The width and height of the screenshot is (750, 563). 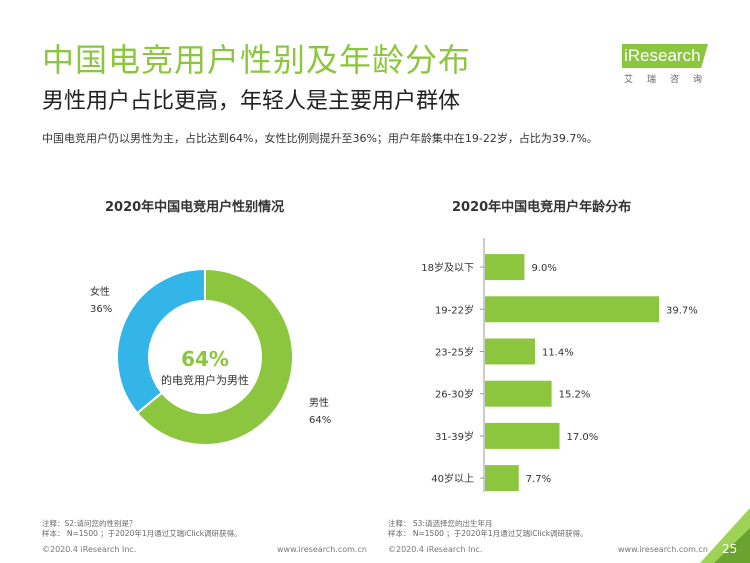 What do you see at coordinates (251, 101) in the screenshot?
I see `page-subtitle: 男性用户占比更高，年轻人是主要用户群体` at bounding box center [251, 101].